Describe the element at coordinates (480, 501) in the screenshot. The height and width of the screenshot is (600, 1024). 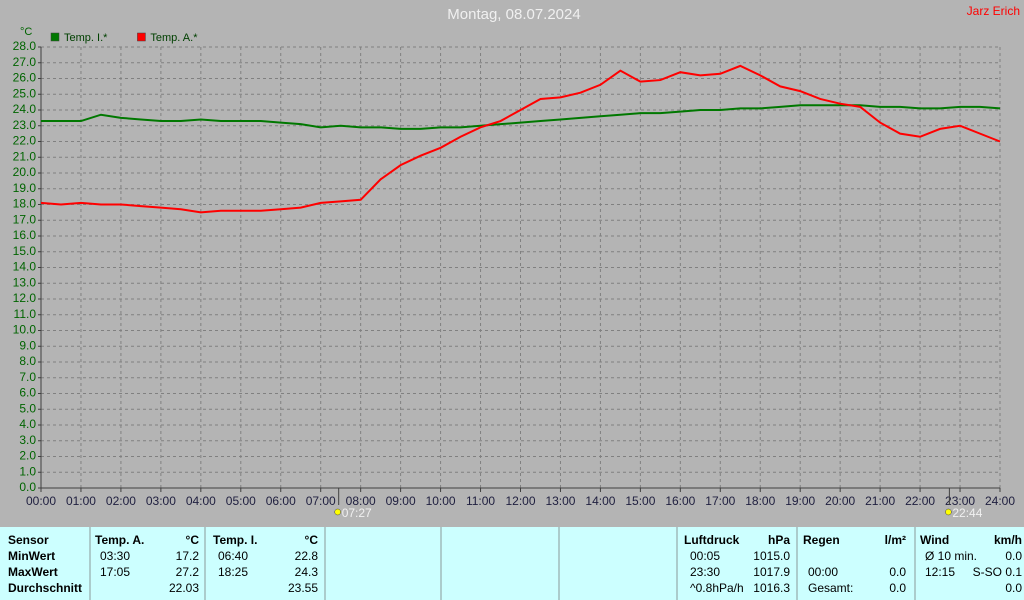
I see `x-tick-label: 11:00` at that location.